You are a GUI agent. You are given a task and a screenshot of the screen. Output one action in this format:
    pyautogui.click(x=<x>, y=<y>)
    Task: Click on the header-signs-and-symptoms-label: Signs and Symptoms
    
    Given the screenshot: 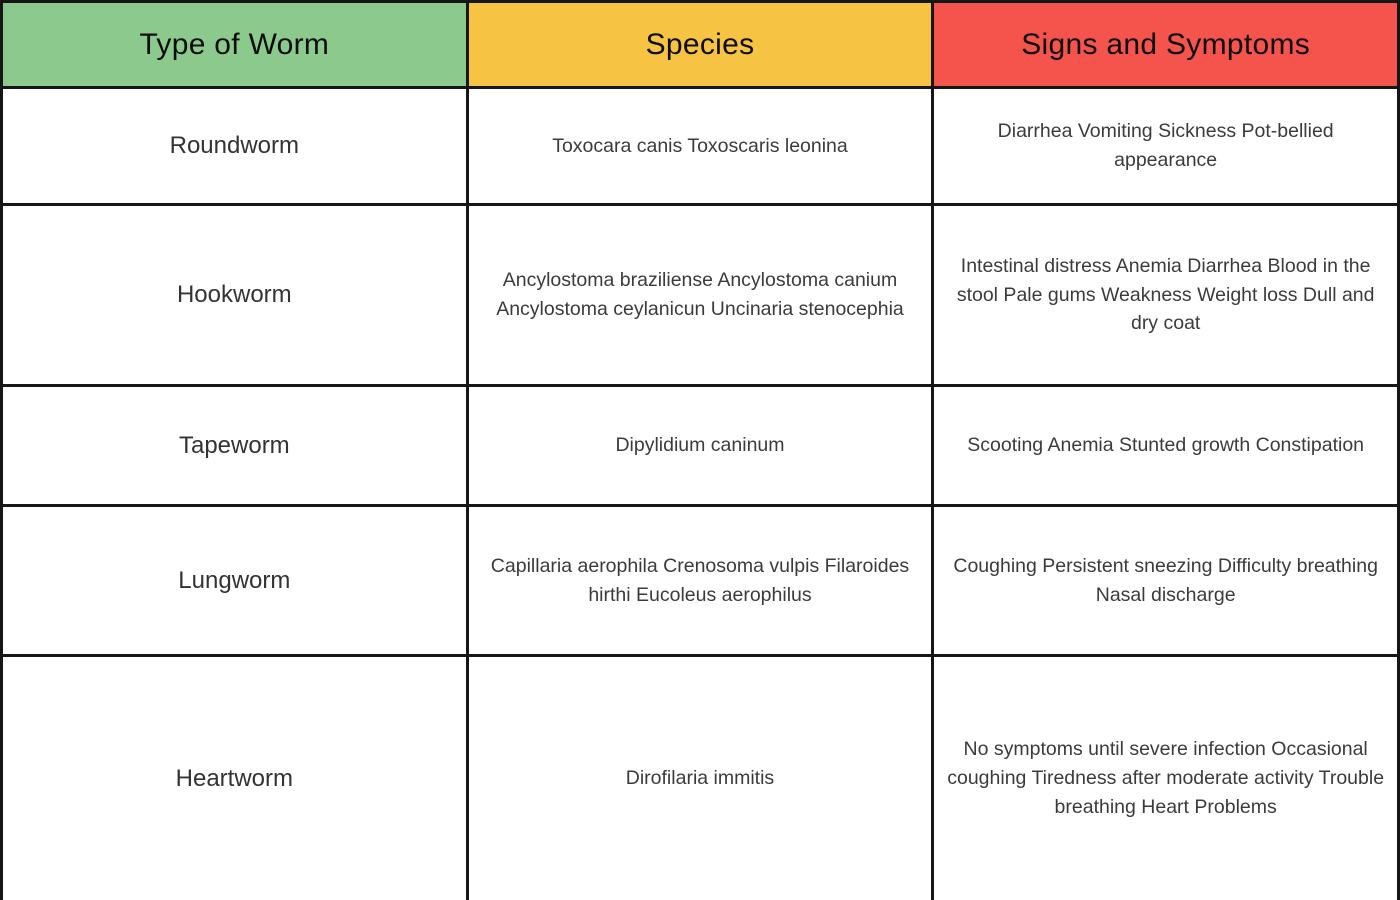 What is the action you would take?
    pyautogui.click(x=1166, y=44)
    